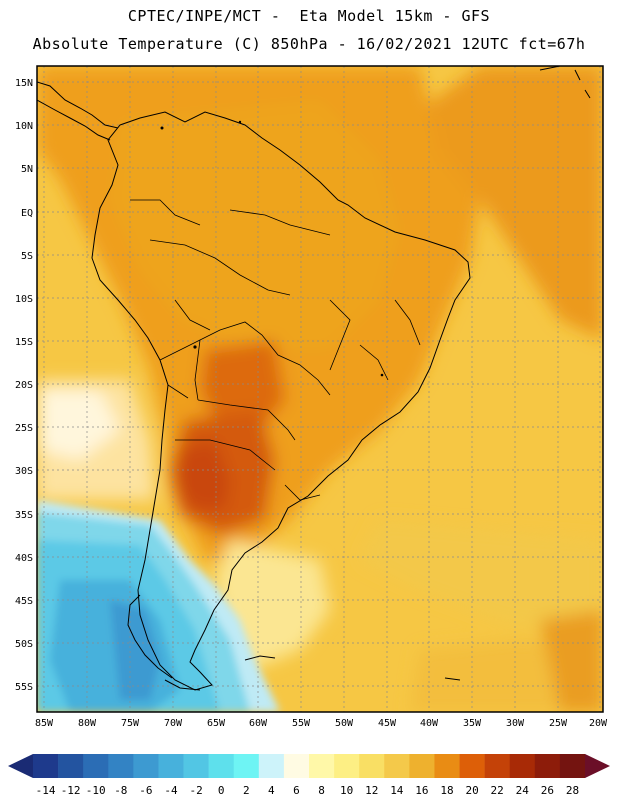 This screenshot has height=800, width=618. What do you see at coordinates (195, 790) in the screenshot?
I see `colorbar-label: -2` at bounding box center [195, 790].